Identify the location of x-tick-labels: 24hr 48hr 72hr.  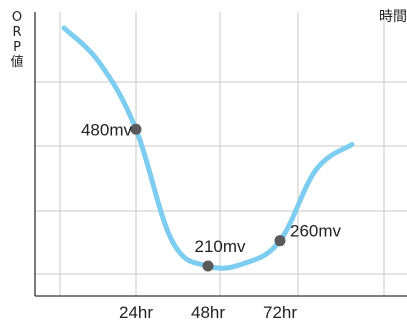
(208, 312).